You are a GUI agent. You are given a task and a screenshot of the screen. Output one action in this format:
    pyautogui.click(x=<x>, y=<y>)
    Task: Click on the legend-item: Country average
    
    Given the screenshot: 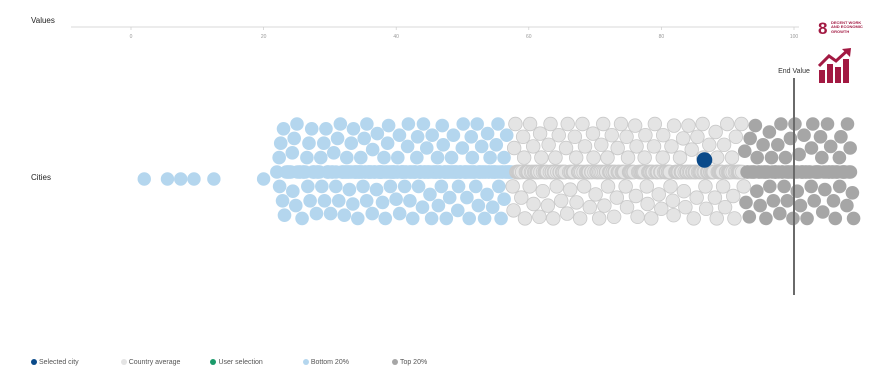 What is the action you would take?
    pyautogui.click(x=151, y=362)
    